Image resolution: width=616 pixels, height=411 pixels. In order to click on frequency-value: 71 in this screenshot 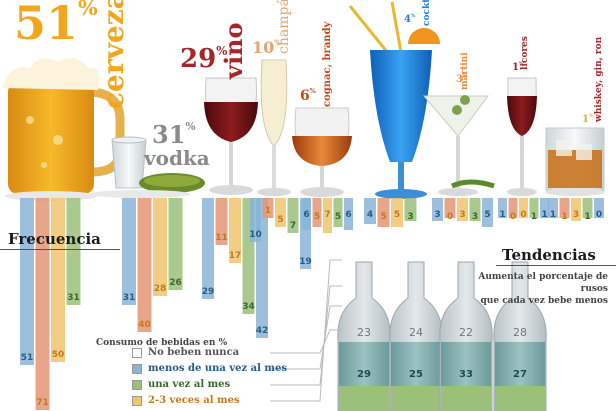, I will do `click(42, 403)`.